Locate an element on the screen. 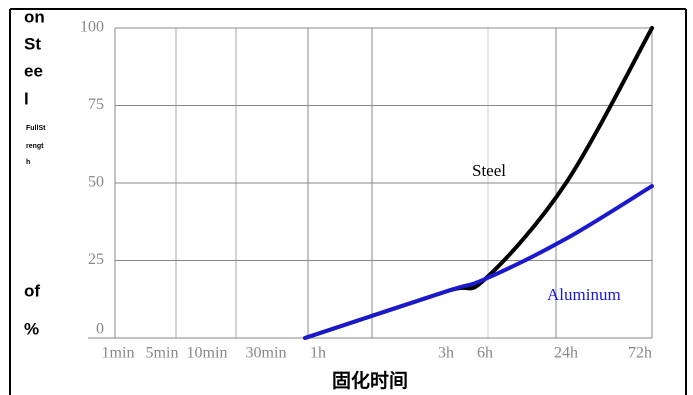 The width and height of the screenshot is (693, 395). y-axis-label: l is located at coordinates (26, 98).